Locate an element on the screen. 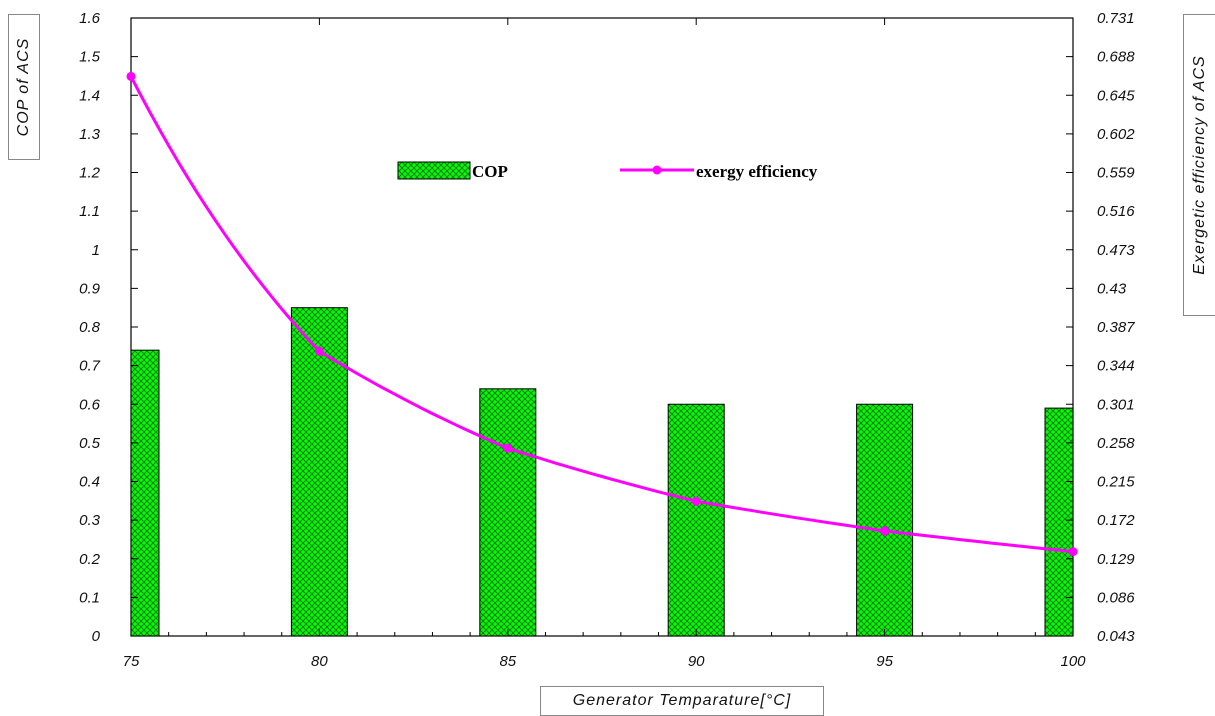  y-tick-label-0.3: 0.3 is located at coordinates (90, 520).